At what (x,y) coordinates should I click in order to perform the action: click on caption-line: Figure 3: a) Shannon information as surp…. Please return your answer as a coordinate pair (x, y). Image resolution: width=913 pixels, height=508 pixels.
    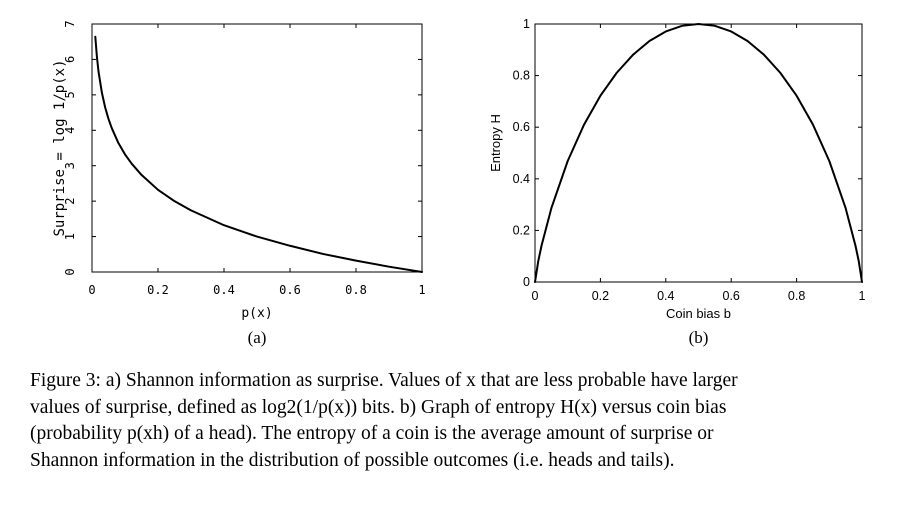
    Looking at the image, I should click on (384, 380).